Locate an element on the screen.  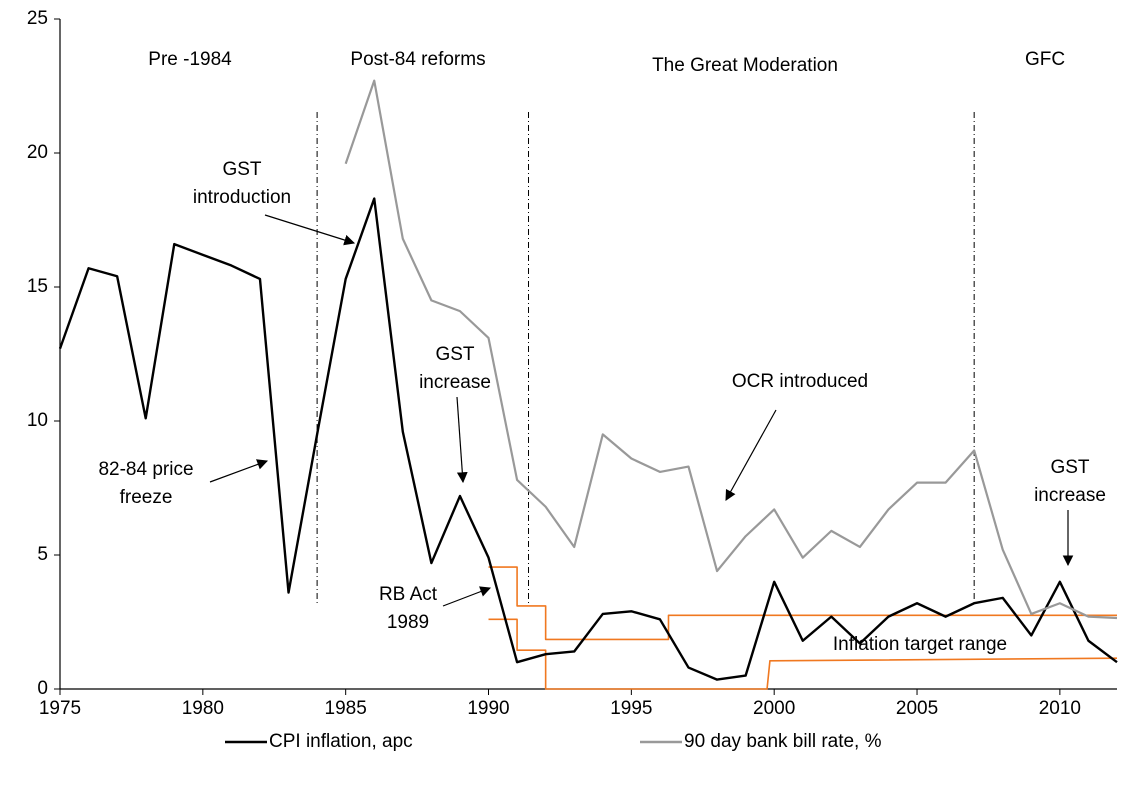
legend-label: 90 day bank bill rate, % is located at coordinates (783, 741).